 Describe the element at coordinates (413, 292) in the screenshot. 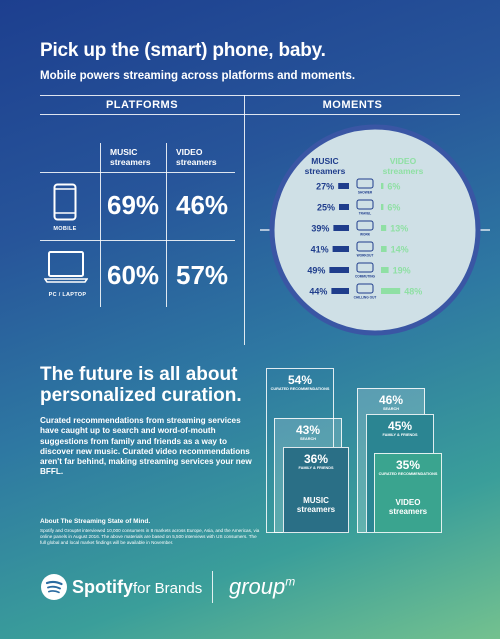

I see `moment-video-value: 48%` at that location.